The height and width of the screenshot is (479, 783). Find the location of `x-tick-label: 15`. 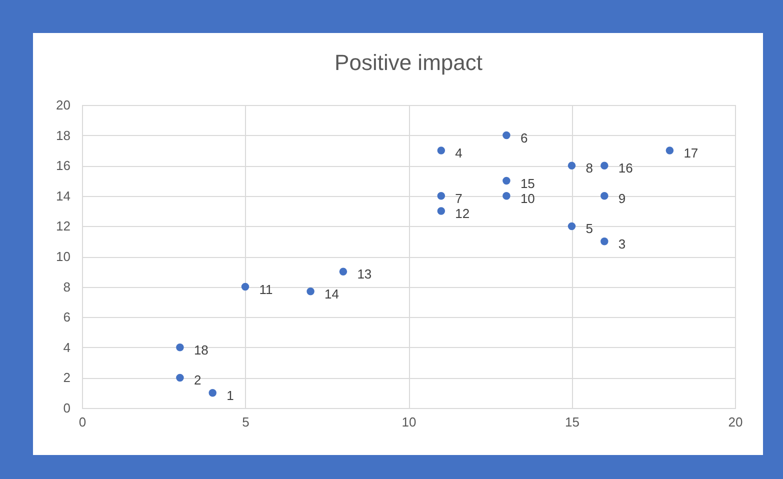

x-tick-label: 15 is located at coordinates (572, 422).